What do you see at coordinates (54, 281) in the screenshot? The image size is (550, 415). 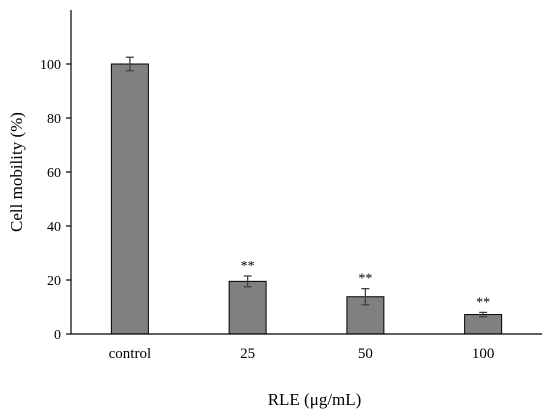 I see `y-tick-label: 20` at bounding box center [54, 281].